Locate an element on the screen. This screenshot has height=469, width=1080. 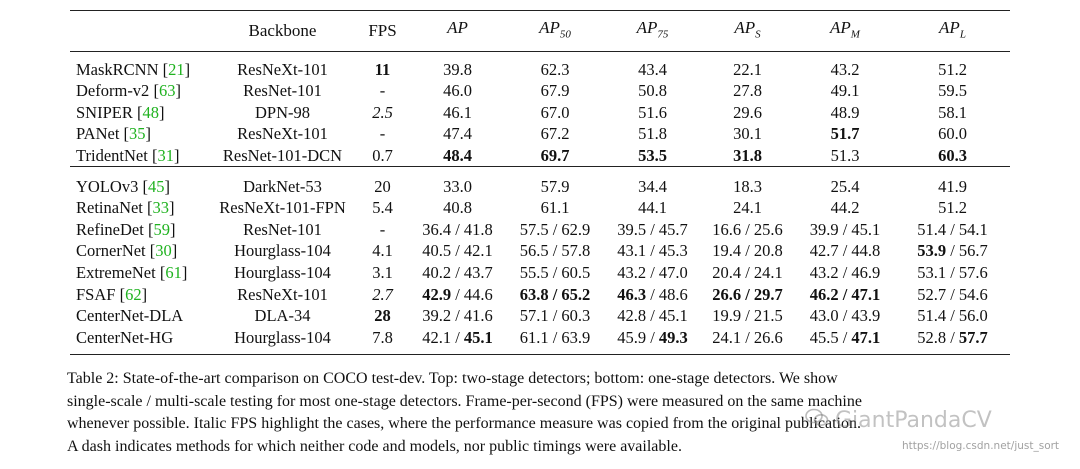
citation-link: 62 is located at coordinates (133, 294).